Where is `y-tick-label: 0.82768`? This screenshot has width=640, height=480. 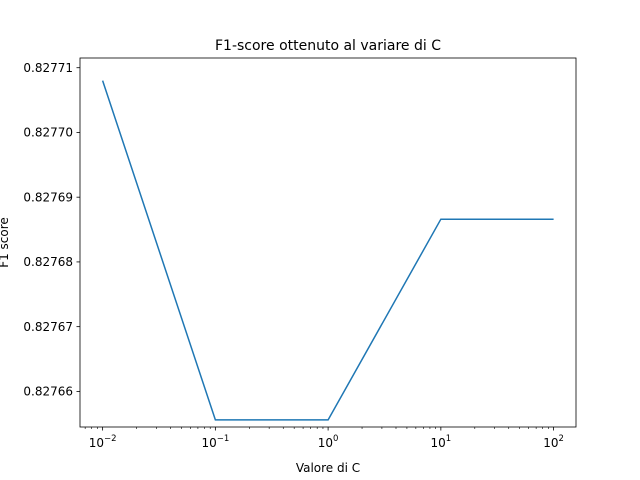
y-tick-label: 0.82768 is located at coordinates (48, 262).